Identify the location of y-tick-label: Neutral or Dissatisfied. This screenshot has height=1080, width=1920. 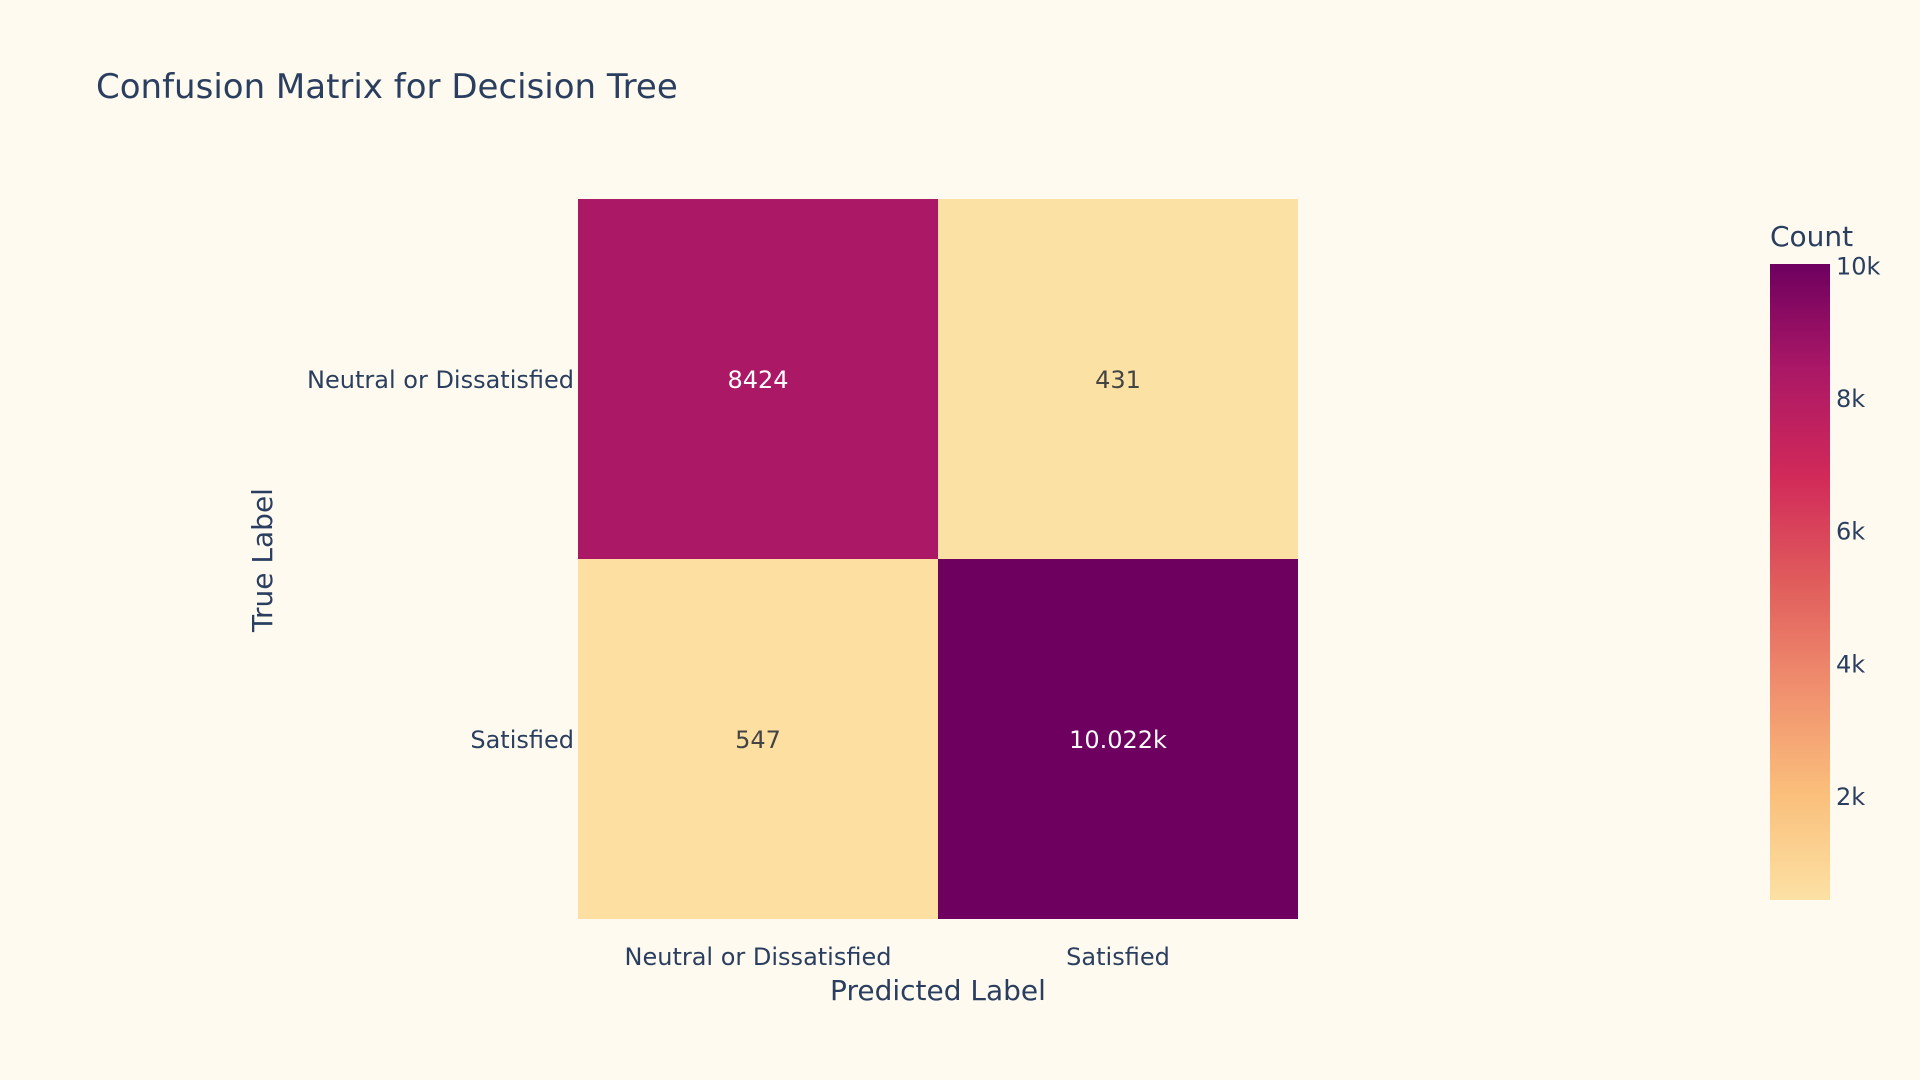
(440, 380).